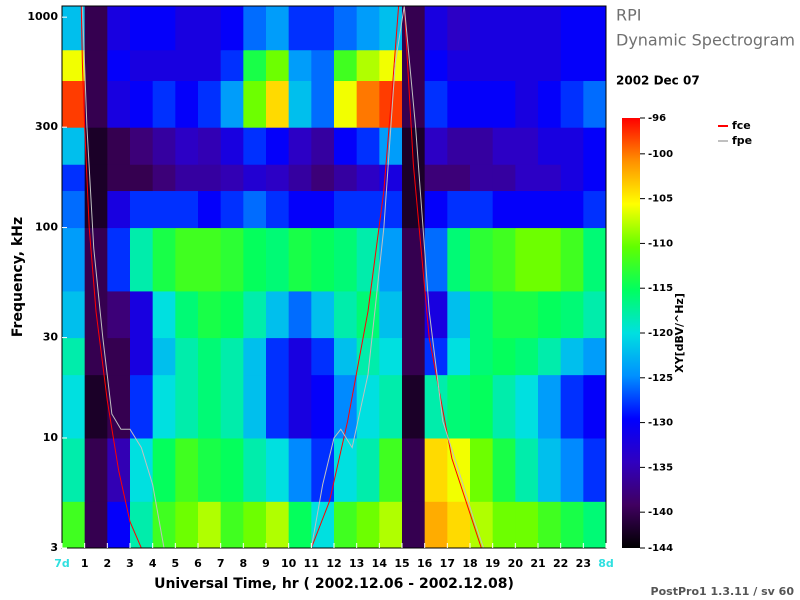 Image resolution: width=800 pixels, height=600 pixels. Describe the element at coordinates (221, 563) in the screenshot. I see `x-tick-label: 7` at that location.